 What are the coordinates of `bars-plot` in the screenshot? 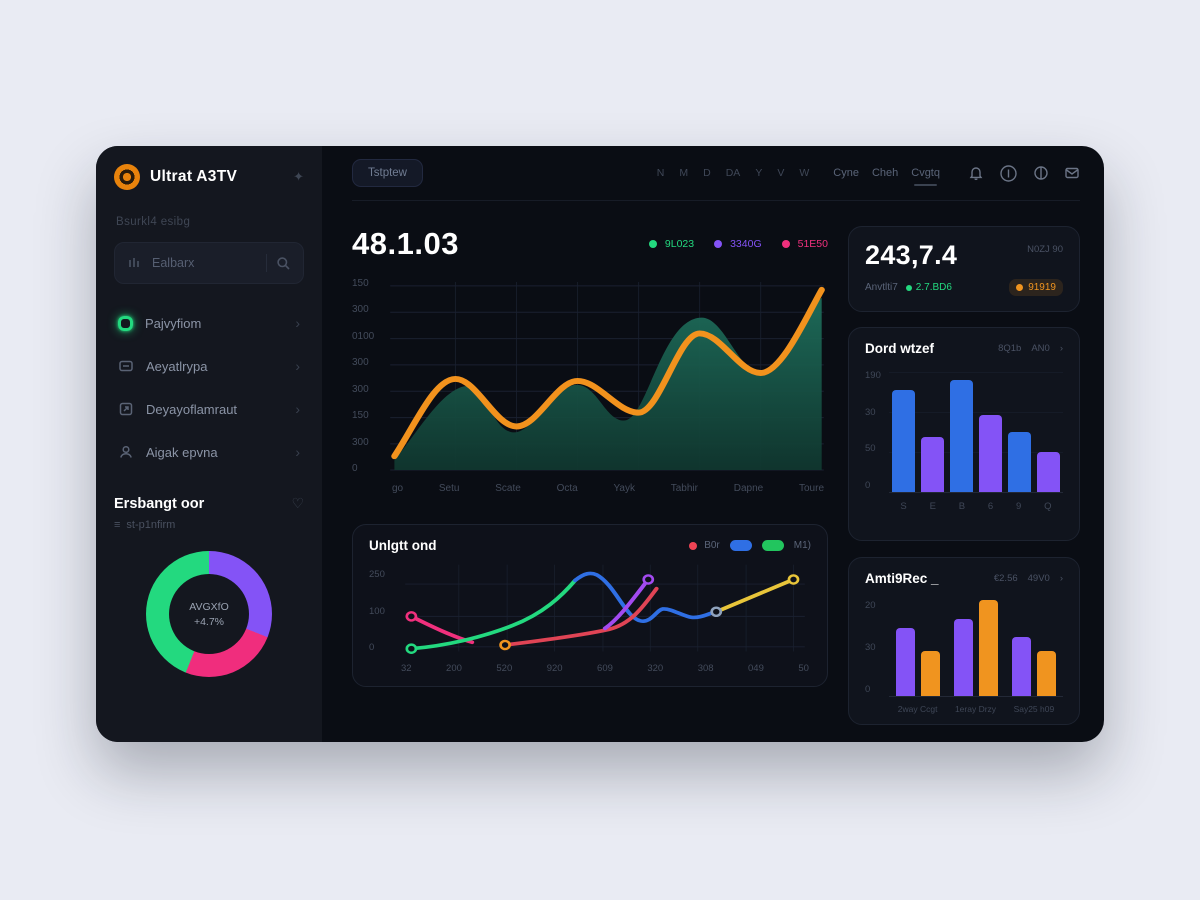 It's located at (976, 431).